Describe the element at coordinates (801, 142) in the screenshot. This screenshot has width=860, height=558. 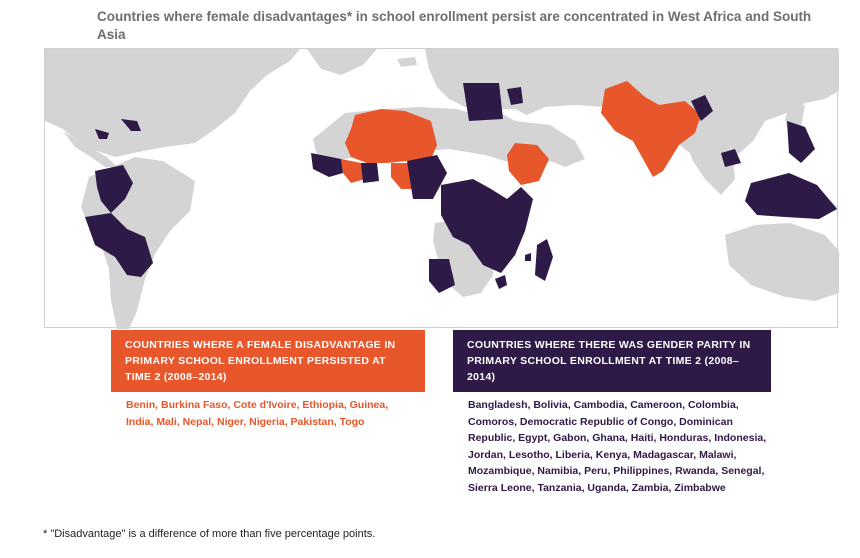
I see `region-philippines` at that location.